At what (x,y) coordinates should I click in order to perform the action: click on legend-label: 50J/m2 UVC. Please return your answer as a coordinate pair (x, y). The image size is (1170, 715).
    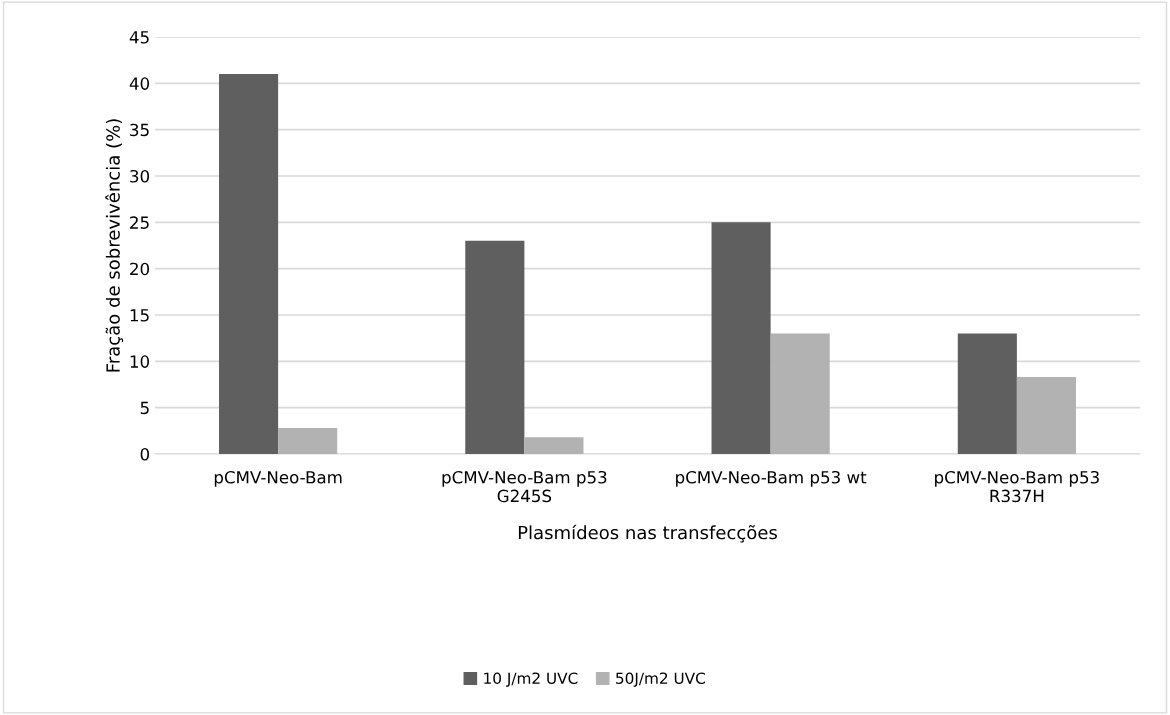
    Looking at the image, I should click on (660, 679).